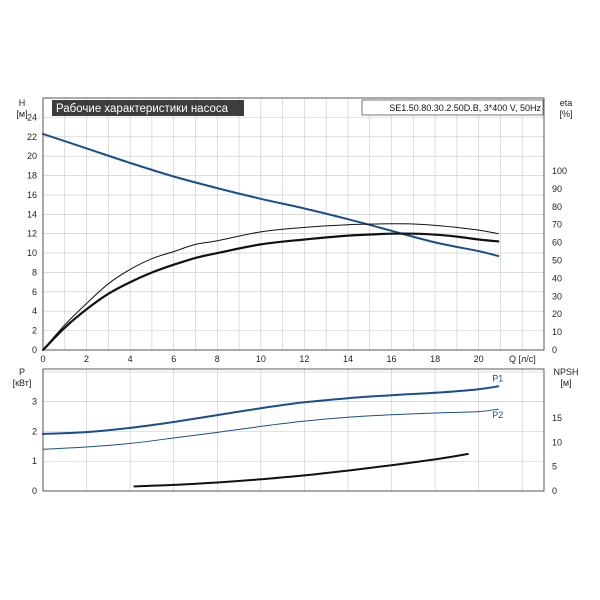 Image resolution: width=600 pixels, height=600 pixels. I want to click on head-tick-label: 12, so click(32, 234).